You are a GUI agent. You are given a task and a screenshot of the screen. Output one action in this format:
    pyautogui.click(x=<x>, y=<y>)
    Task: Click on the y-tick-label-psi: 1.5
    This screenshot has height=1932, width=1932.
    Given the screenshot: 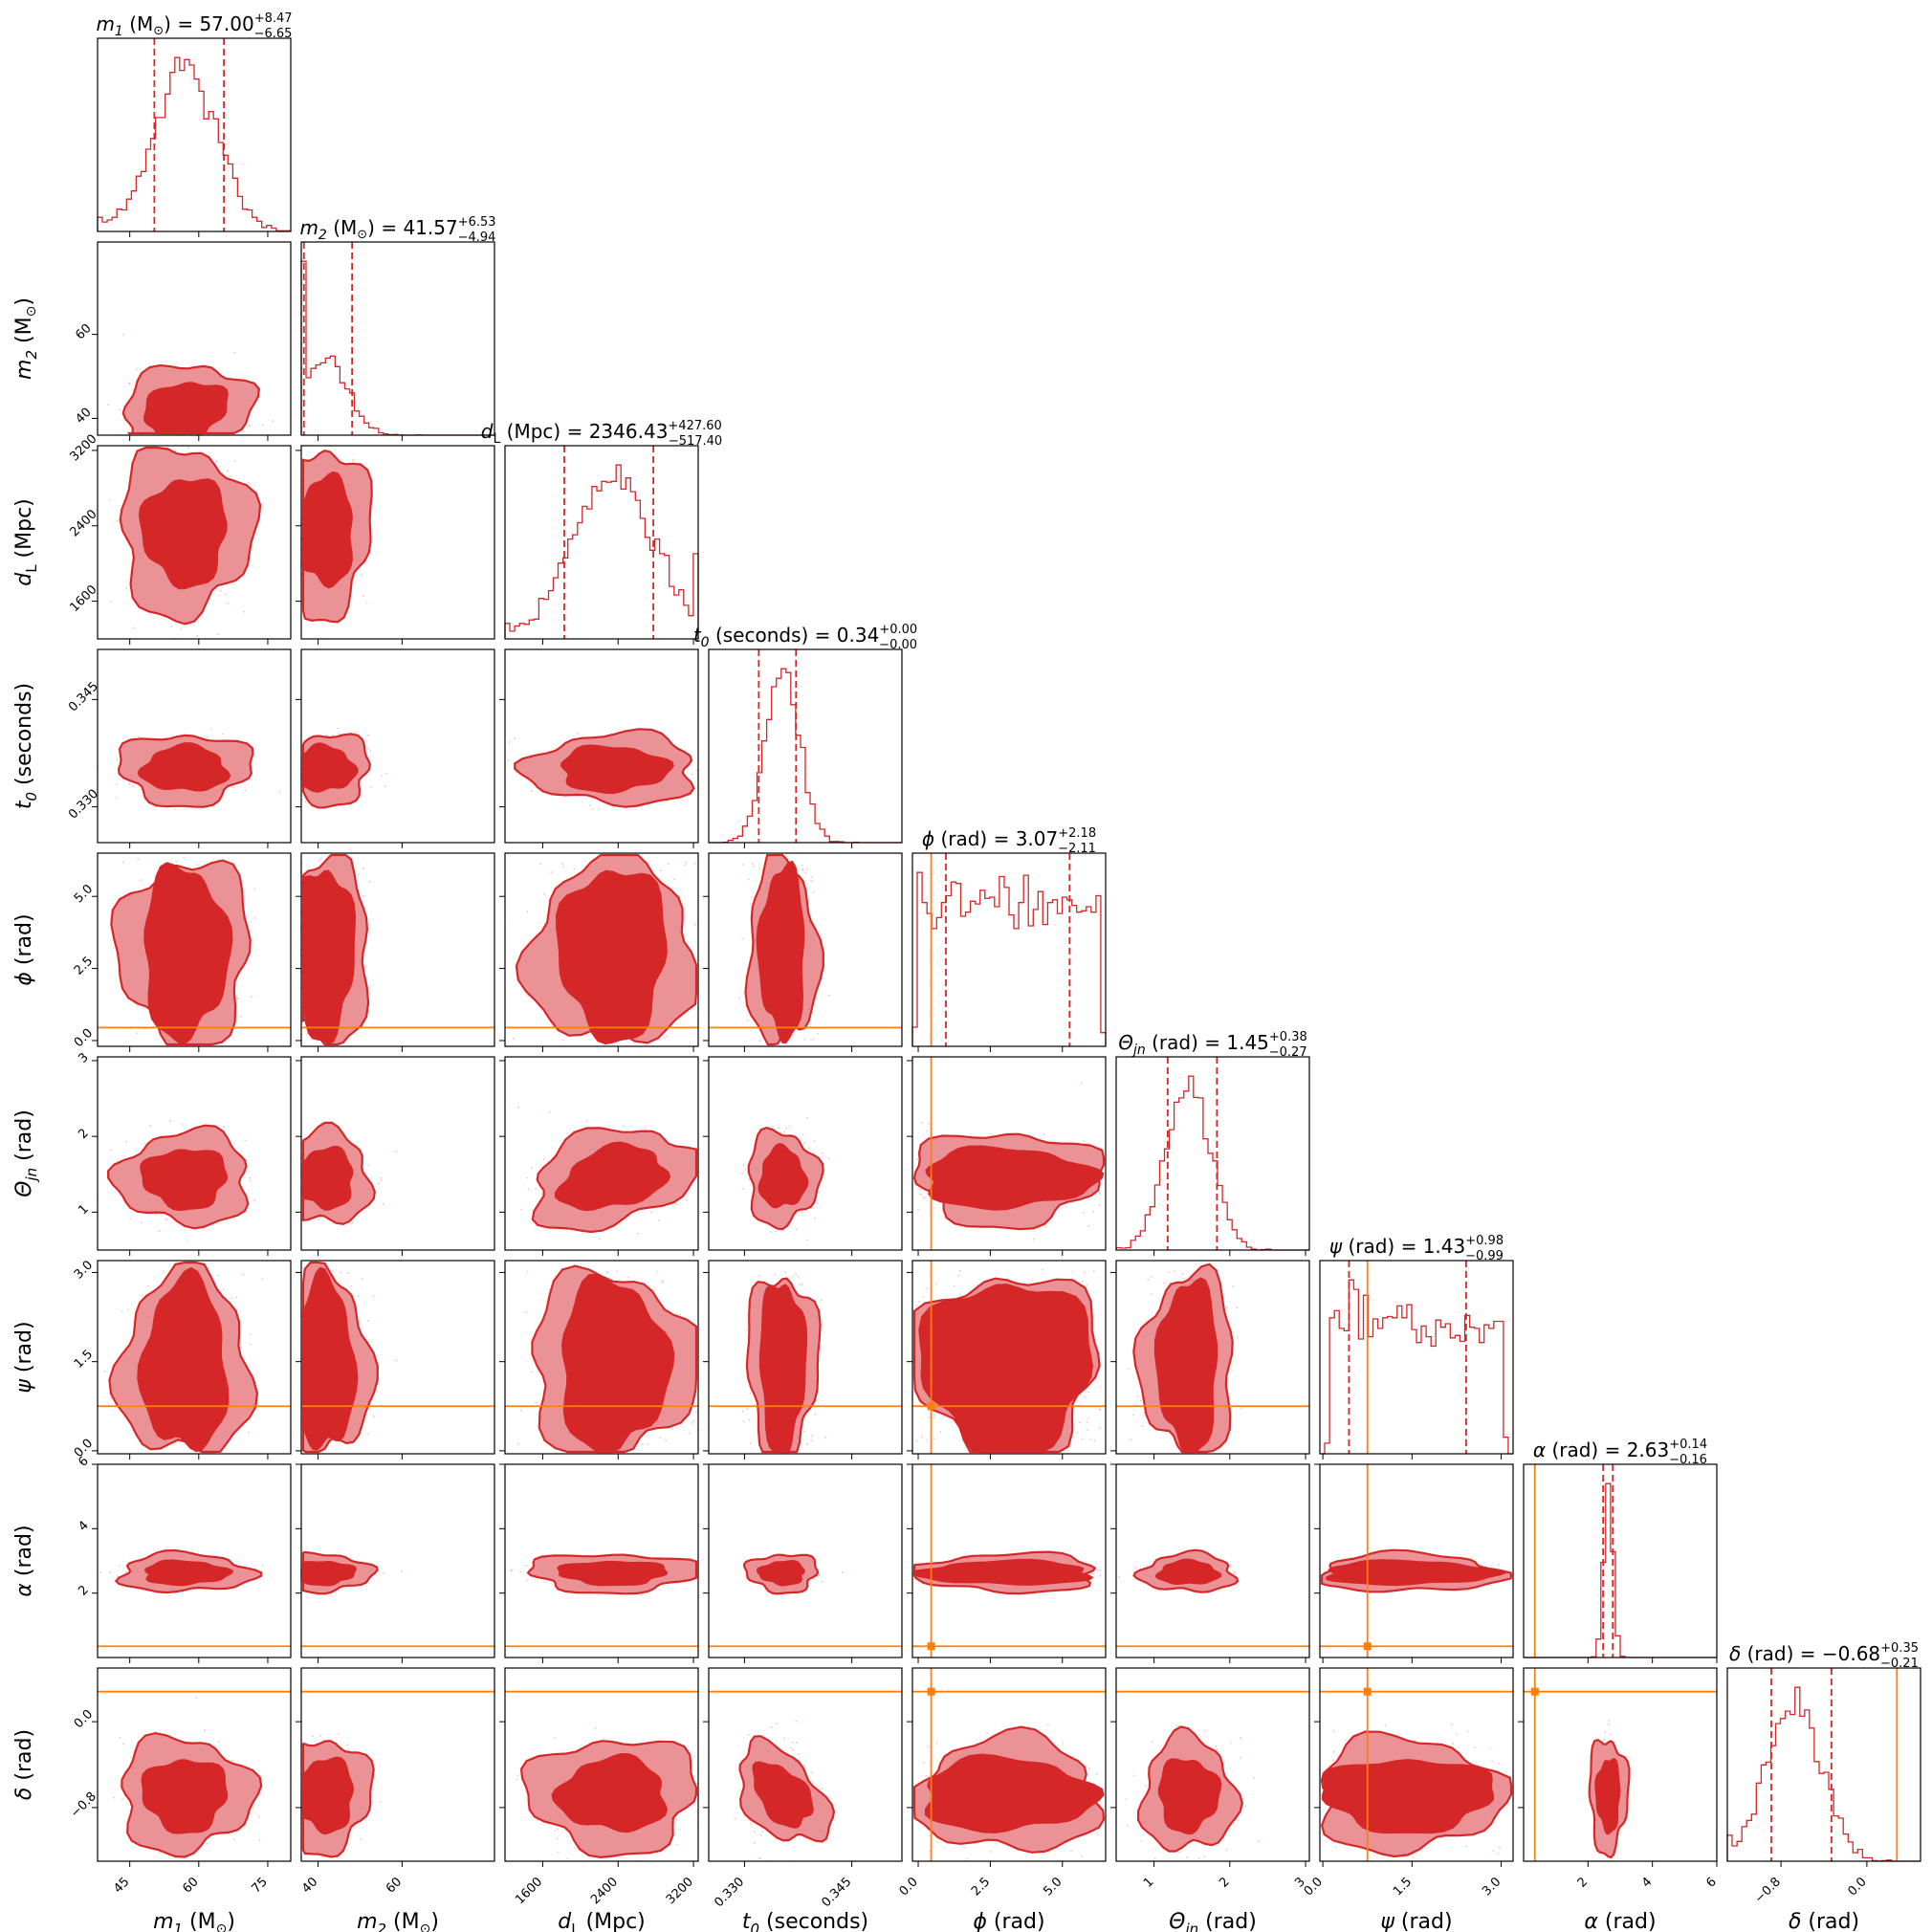 What is the action you would take?
    pyautogui.click(x=84, y=1360)
    